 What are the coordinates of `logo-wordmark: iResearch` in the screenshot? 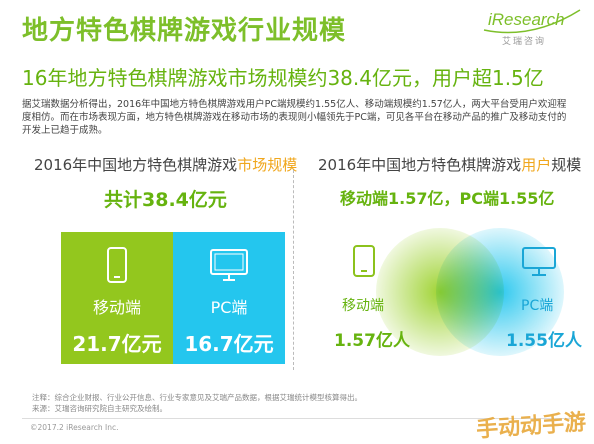 It's located at (526, 19).